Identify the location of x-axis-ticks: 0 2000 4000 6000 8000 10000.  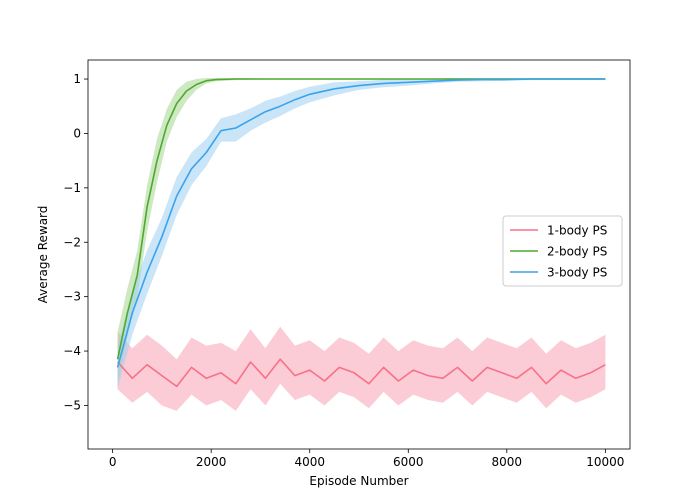
(366, 459).